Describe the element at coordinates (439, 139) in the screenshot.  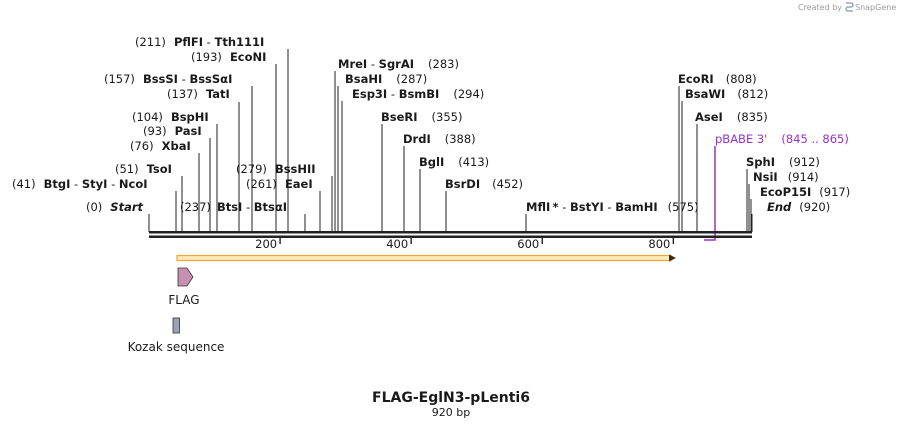
I see `label-row-388: DrdI (388)` at that location.